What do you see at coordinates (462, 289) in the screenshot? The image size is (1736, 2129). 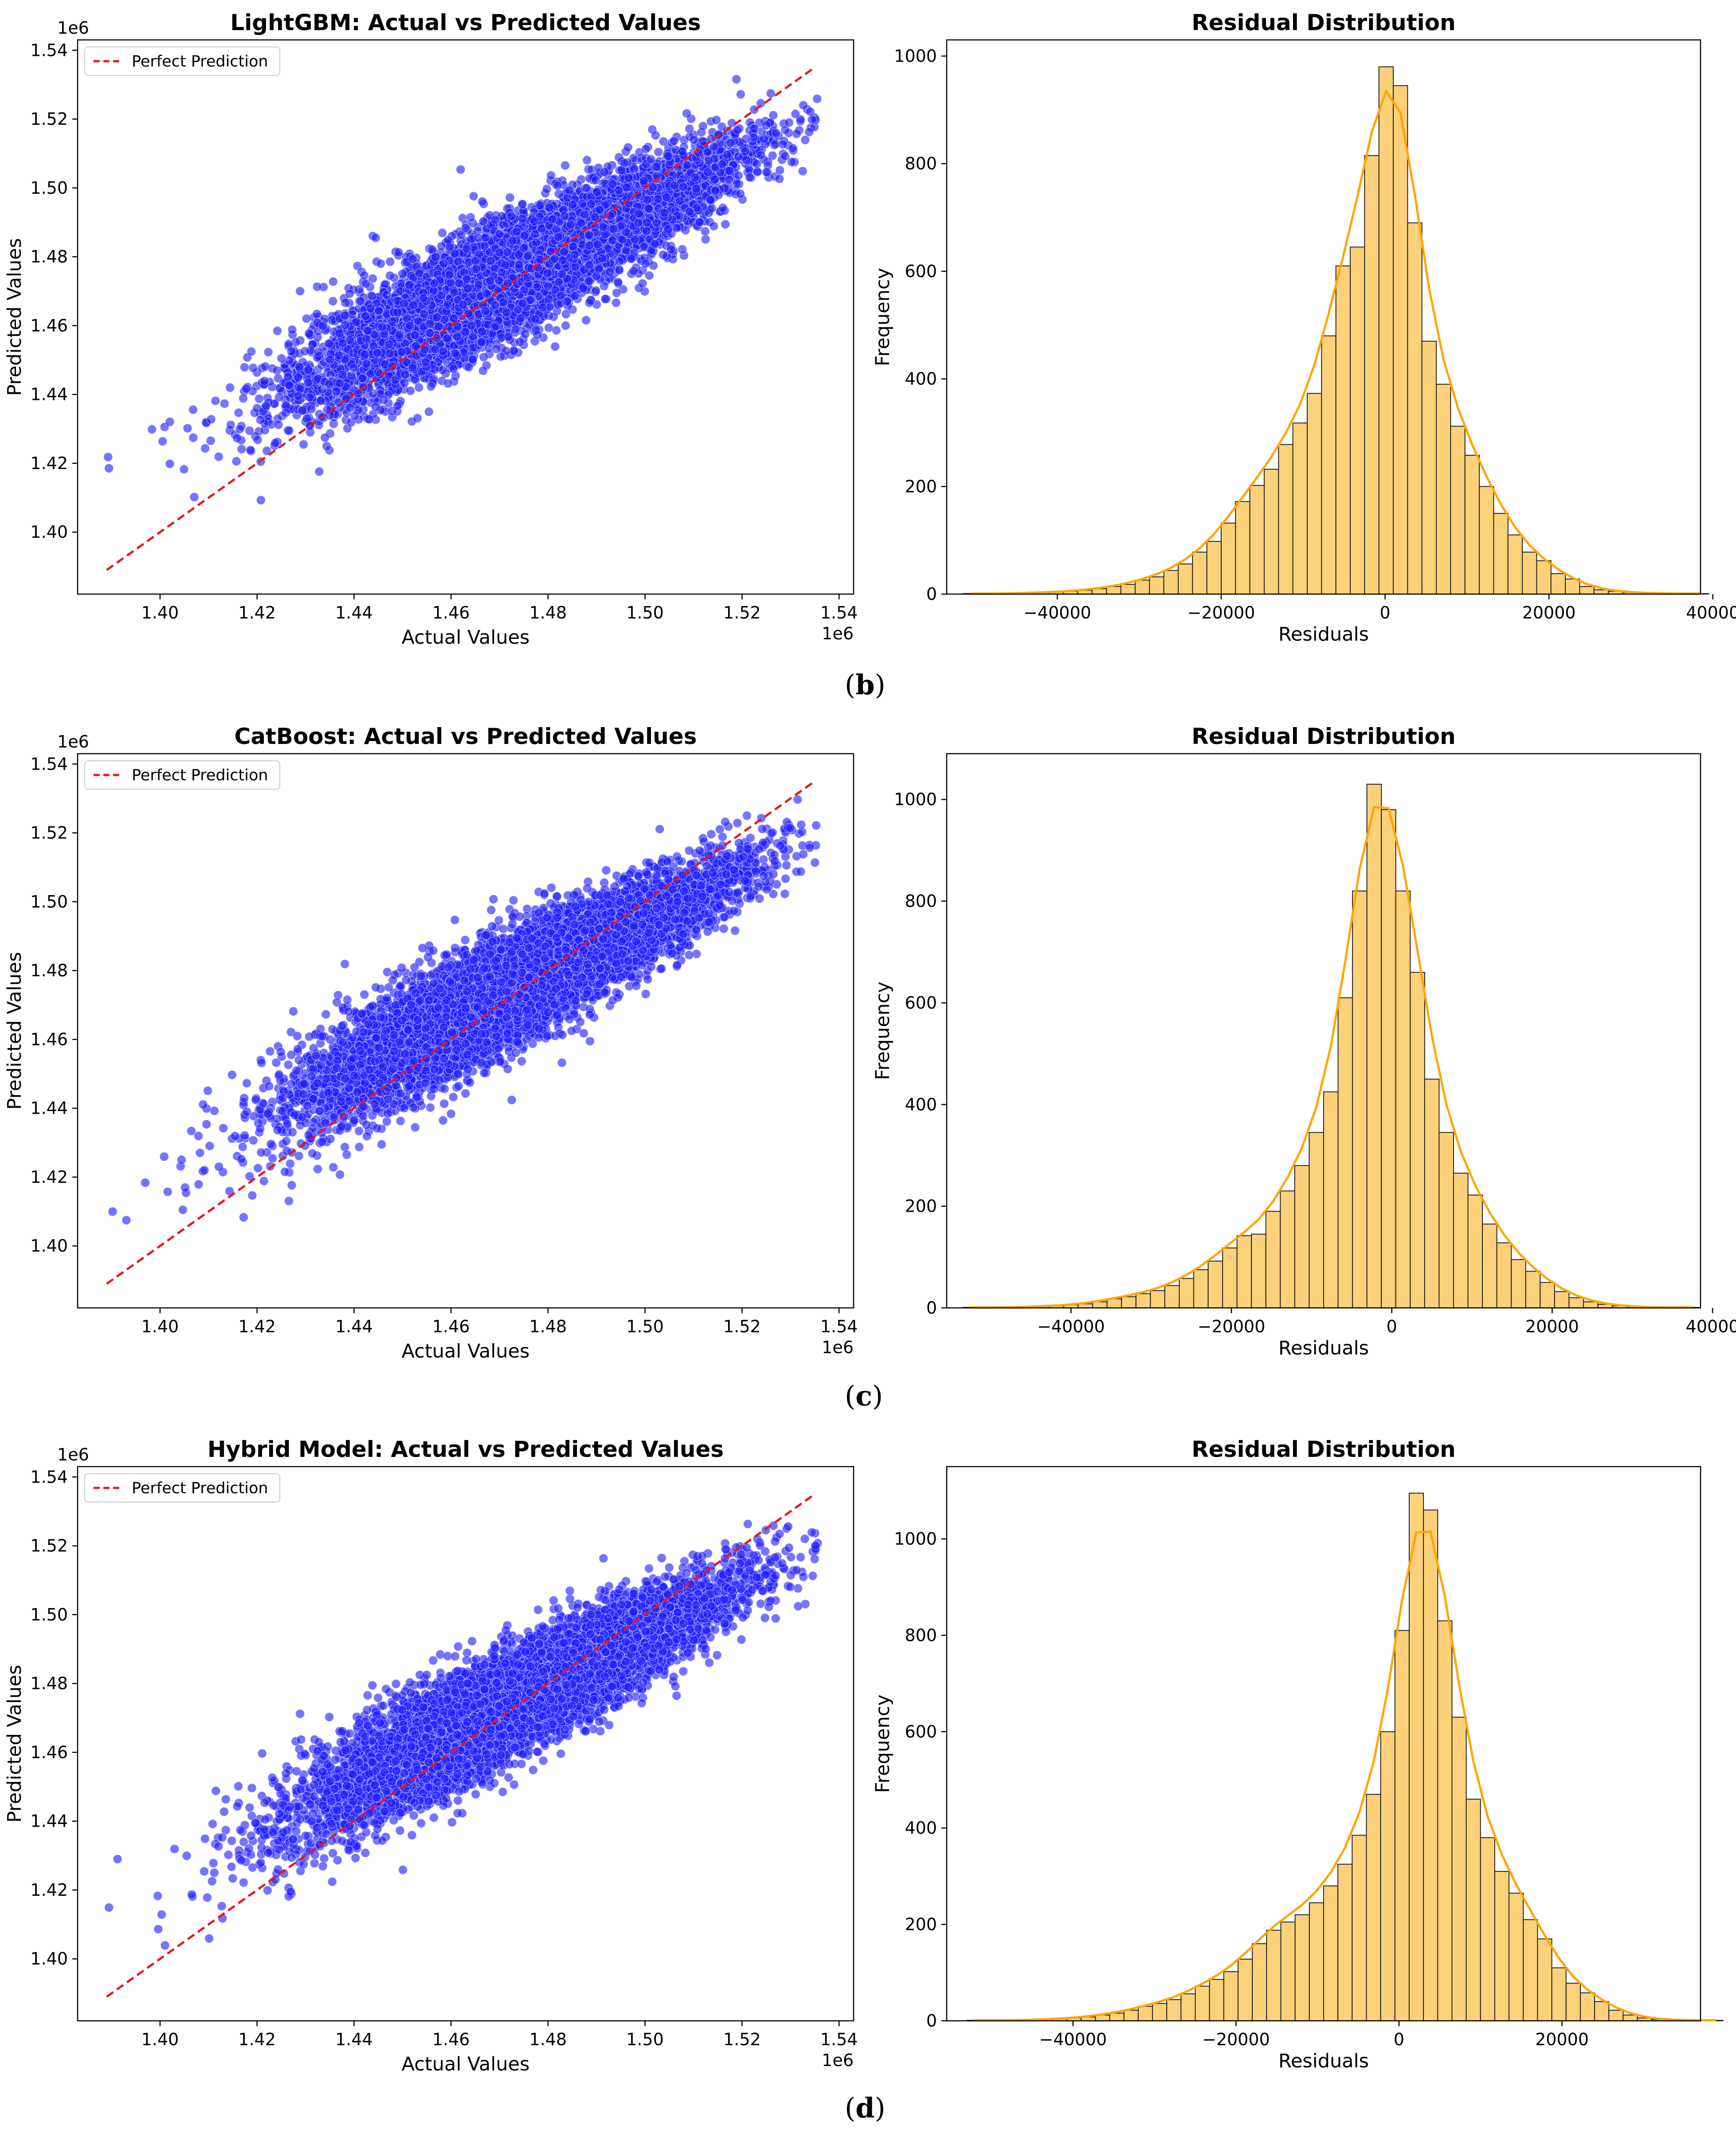 I see `scatter-points` at bounding box center [462, 289].